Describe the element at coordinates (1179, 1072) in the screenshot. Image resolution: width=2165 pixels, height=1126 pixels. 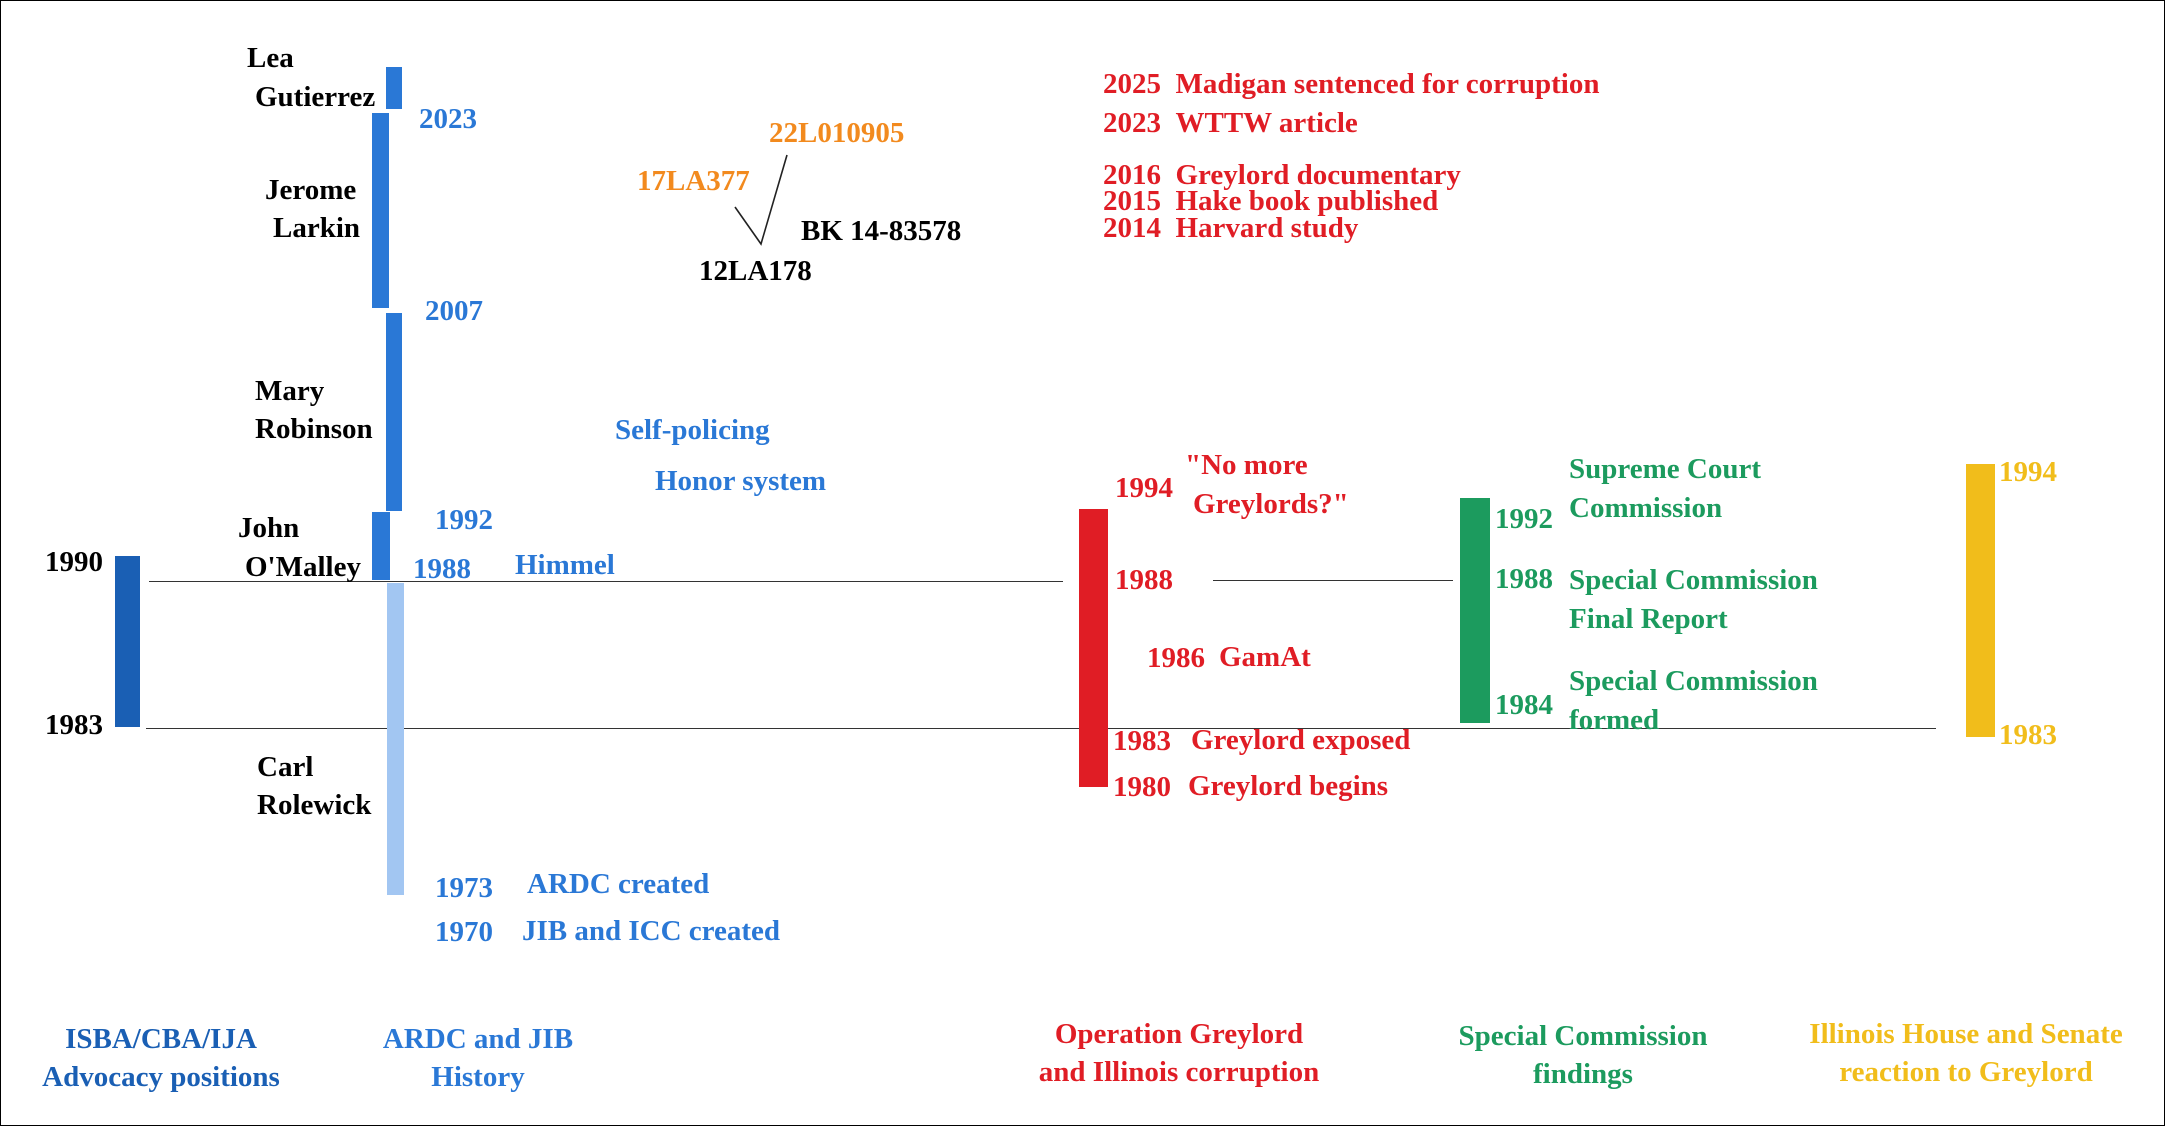
I see `footer-greylord-line2: and Illinois corruption` at that location.